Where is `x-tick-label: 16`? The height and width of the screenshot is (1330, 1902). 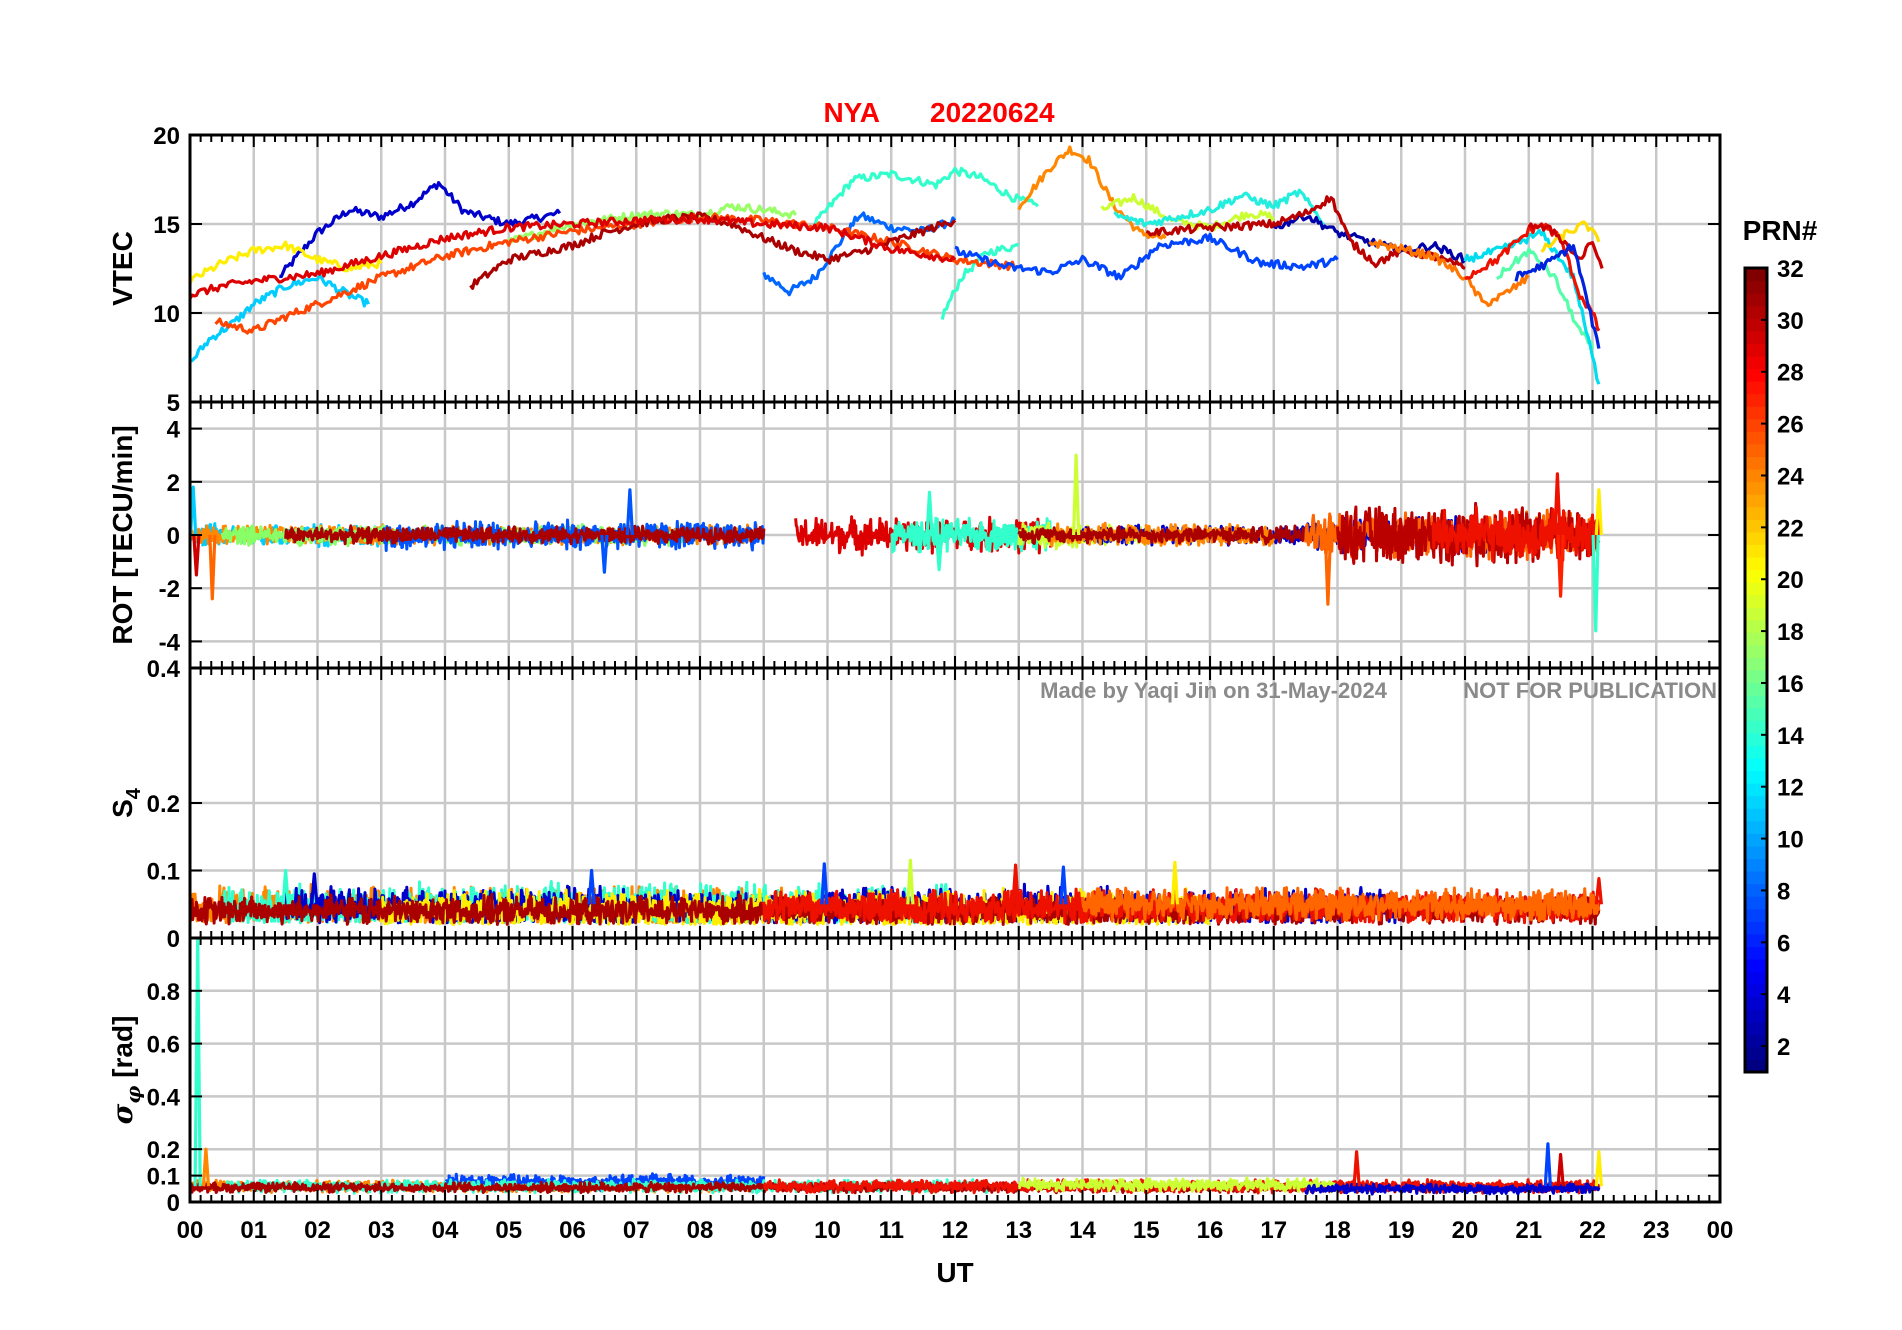 x-tick-label: 16 is located at coordinates (1210, 1230).